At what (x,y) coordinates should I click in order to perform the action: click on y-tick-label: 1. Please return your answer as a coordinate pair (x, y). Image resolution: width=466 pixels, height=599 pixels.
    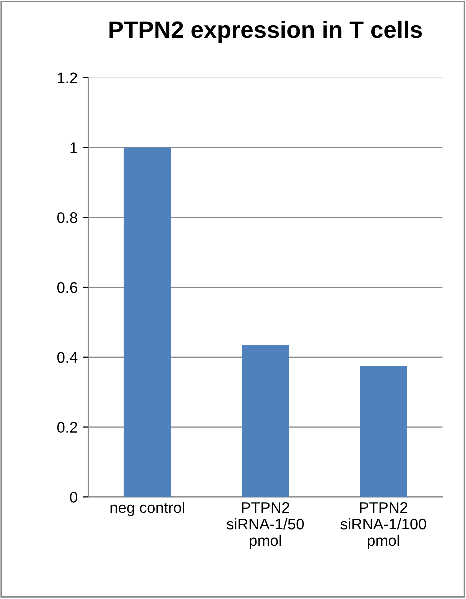
    Looking at the image, I should click on (74, 148).